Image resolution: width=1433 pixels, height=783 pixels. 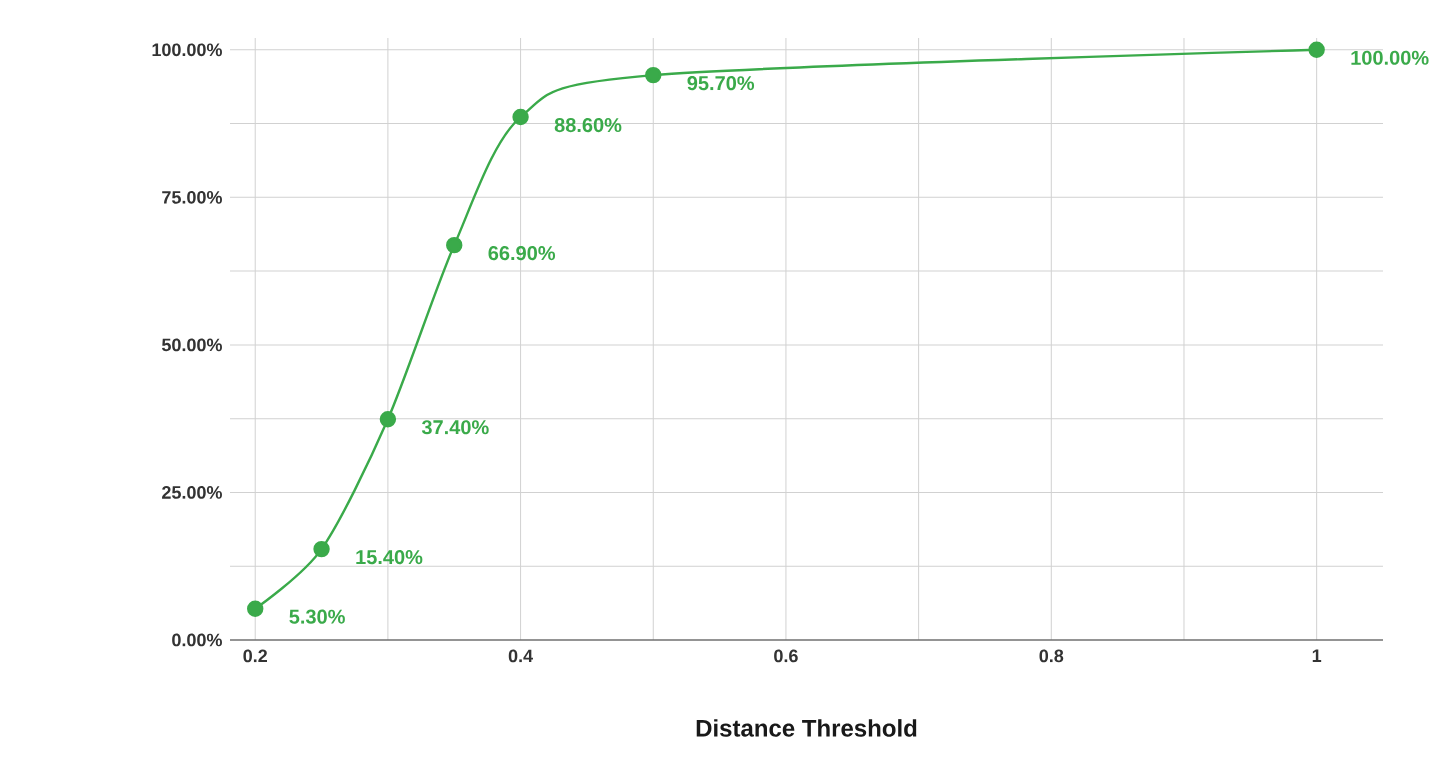 What do you see at coordinates (522, 253) in the screenshot?
I see `data-label: 66.90%` at bounding box center [522, 253].